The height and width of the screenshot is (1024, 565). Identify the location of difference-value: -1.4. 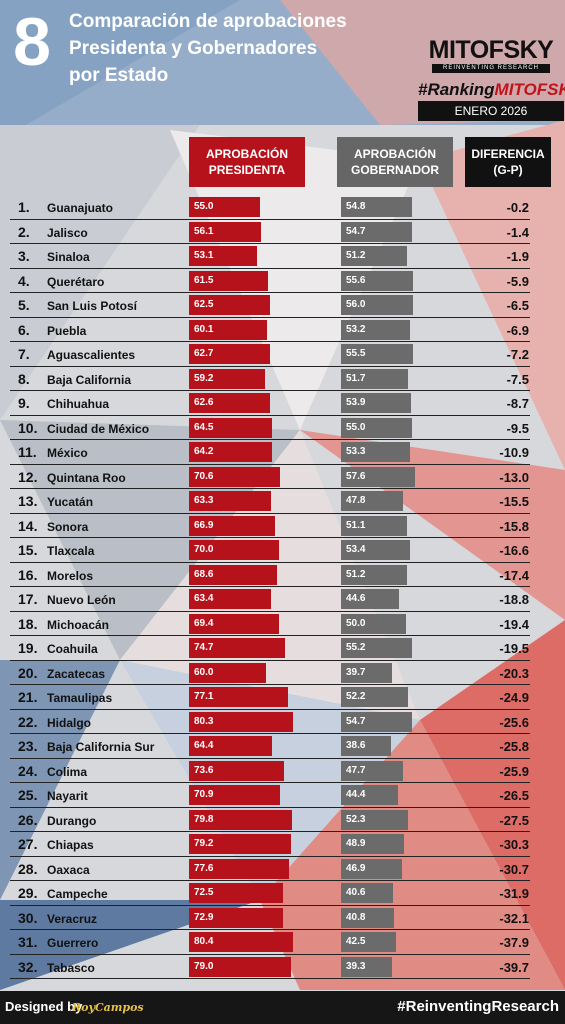
(517, 232).